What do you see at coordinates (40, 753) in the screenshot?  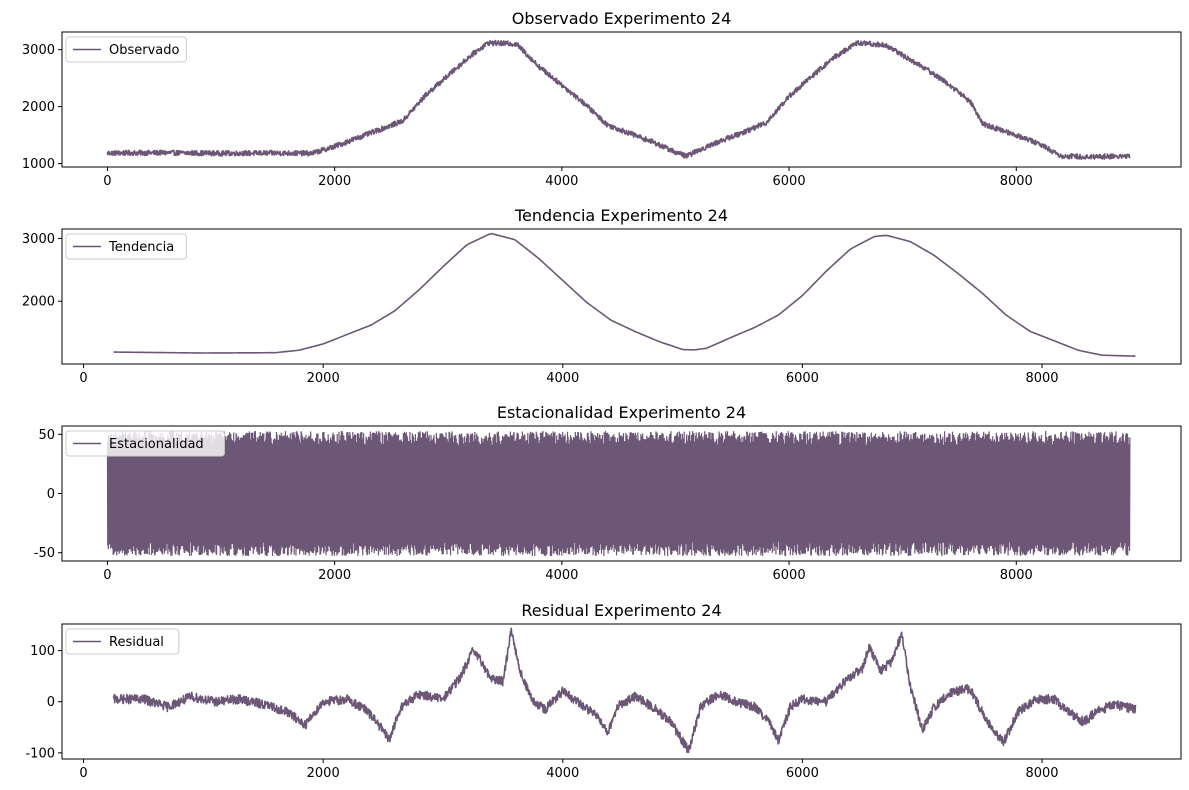 I see `y-tick-label: -100` at bounding box center [40, 753].